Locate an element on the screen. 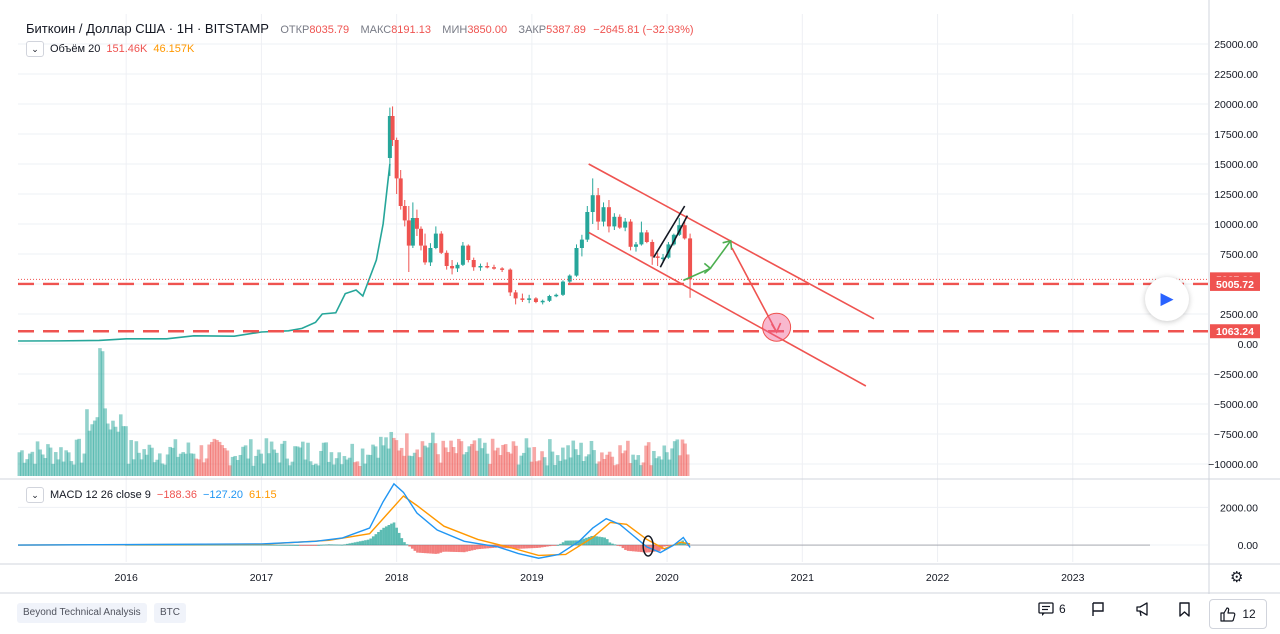 This screenshot has height=634, width=1280. x-tick-label: 2021 is located at coordinates (803, 578).